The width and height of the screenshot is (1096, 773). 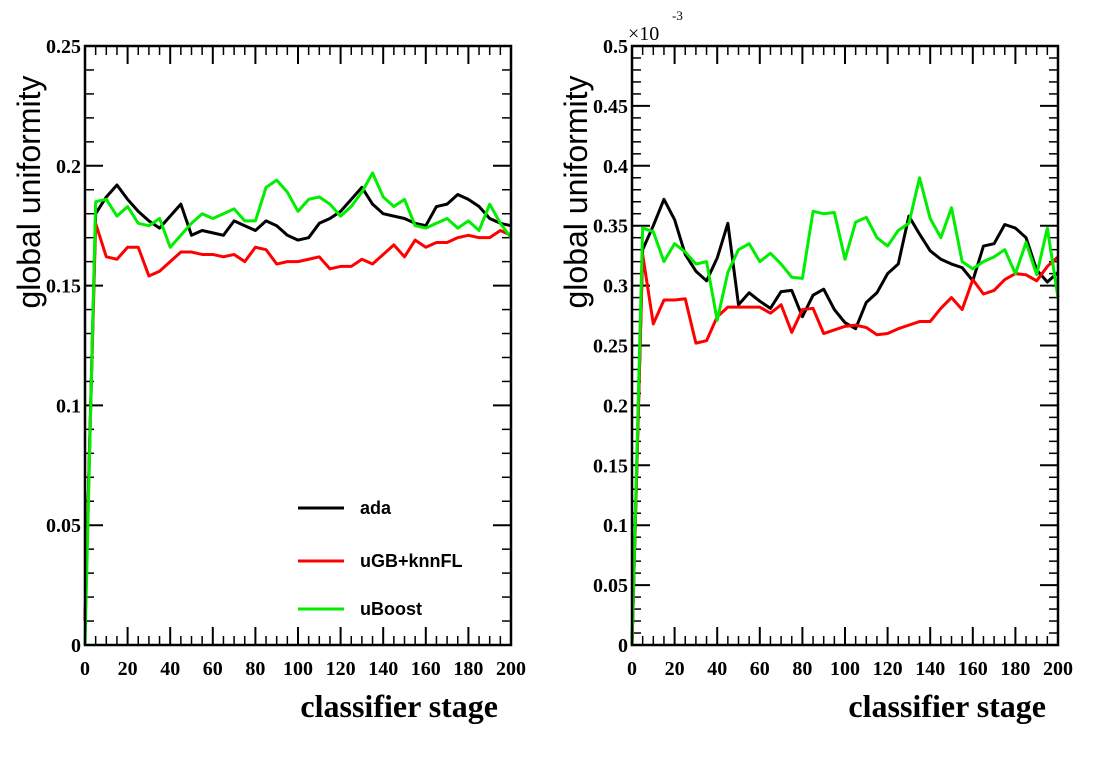 I want to click on legend-entry-uboost: uBoost, so click(x=360, y=609).